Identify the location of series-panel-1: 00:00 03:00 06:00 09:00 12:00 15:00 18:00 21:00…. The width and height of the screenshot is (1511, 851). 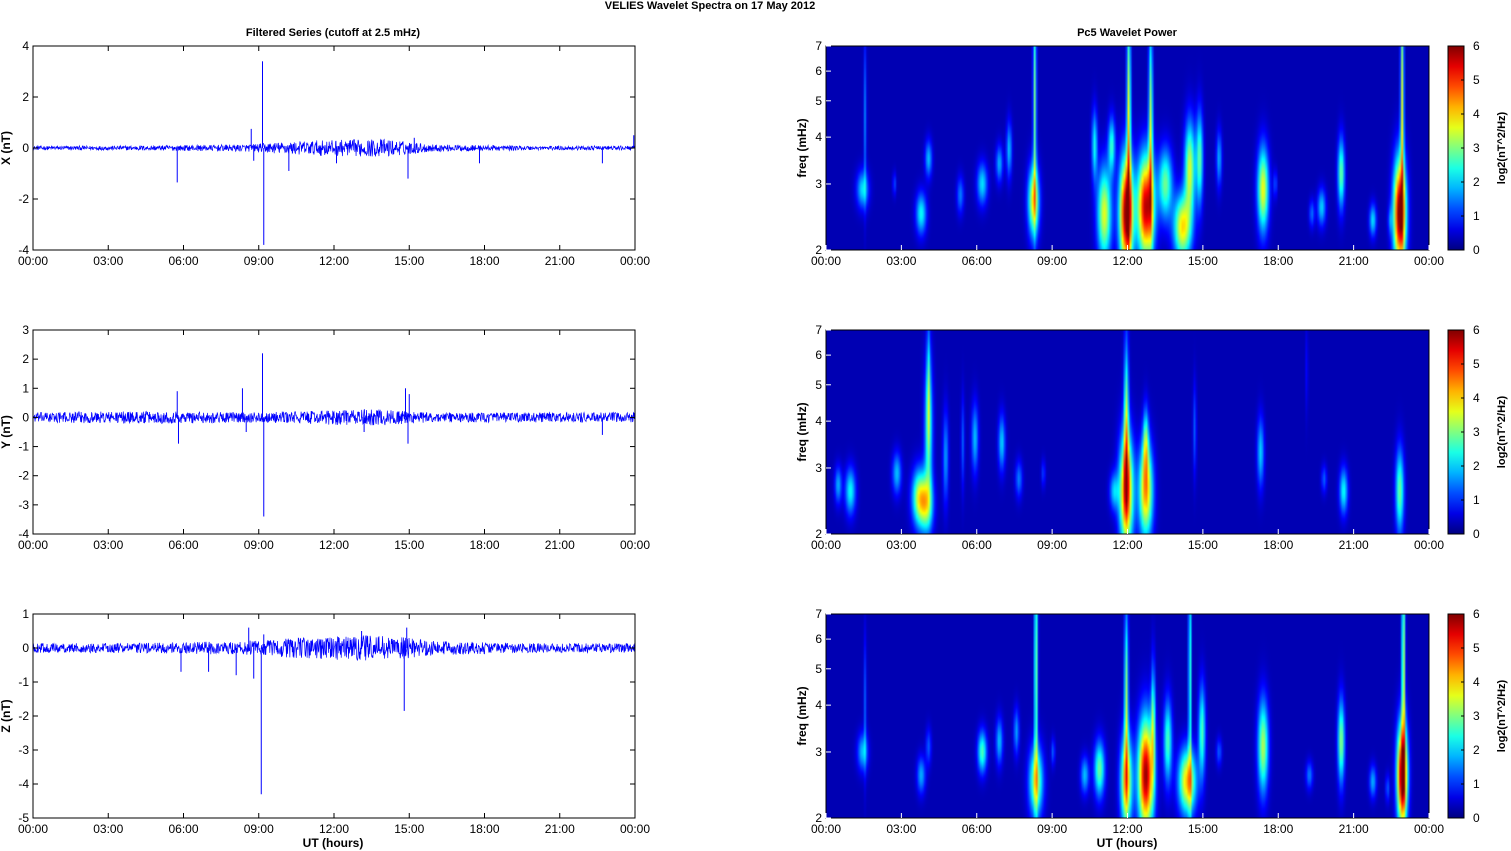
(325, 153).